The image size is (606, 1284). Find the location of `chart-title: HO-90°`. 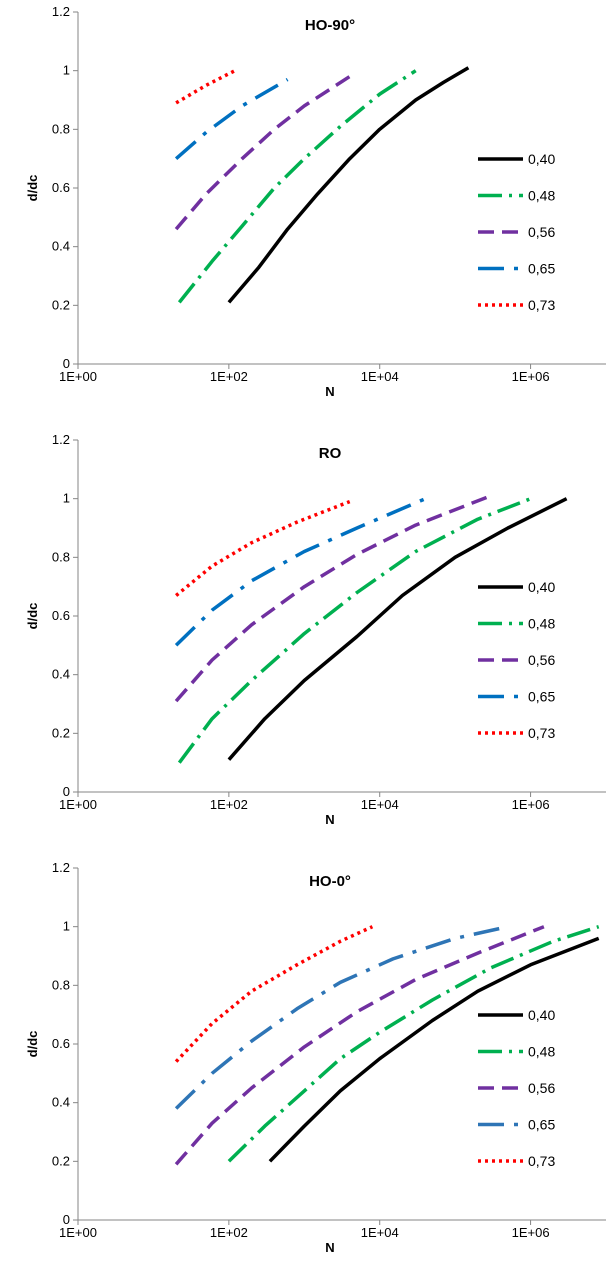

chart-title: HO-90° is located at coordinates (330, 25).